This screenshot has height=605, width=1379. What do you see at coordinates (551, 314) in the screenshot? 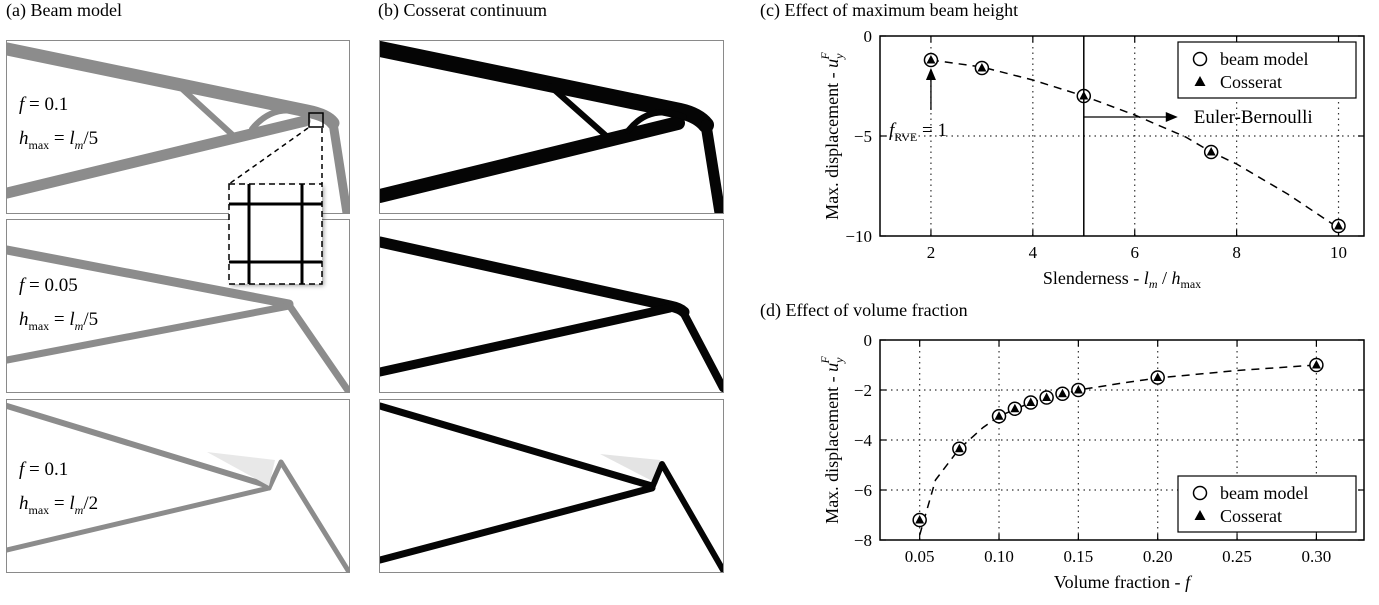
I see `cosserat-topology-2-drawing` at bounding box center [551, 314].